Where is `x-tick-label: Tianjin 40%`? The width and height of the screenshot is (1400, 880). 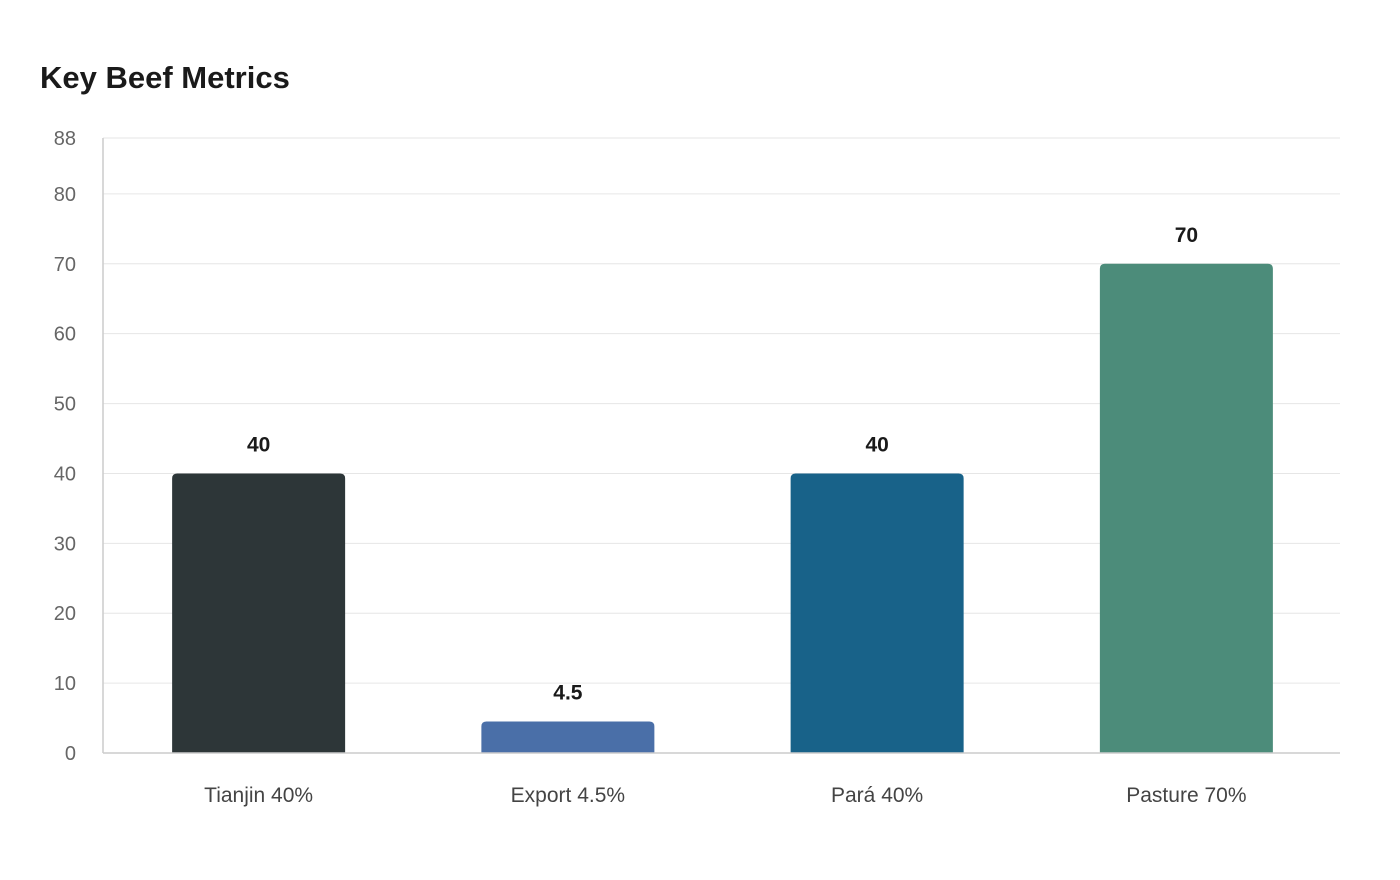
x-tick-label: Tianjin 40% is located at coordinates (258, 795).